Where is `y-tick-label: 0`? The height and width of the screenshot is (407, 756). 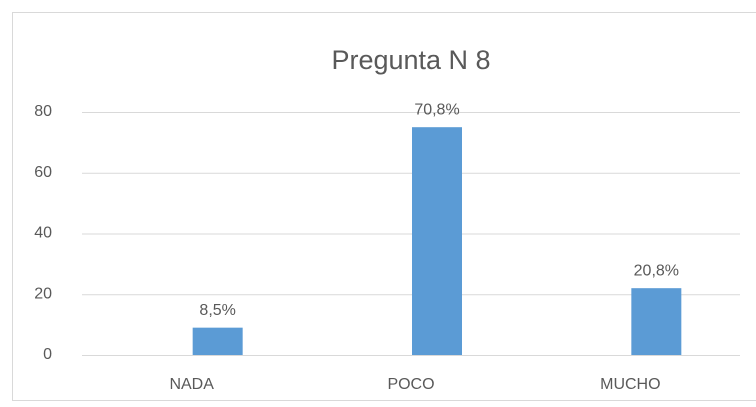 y-tick-label: 0 is located at coordinates (47, 354).